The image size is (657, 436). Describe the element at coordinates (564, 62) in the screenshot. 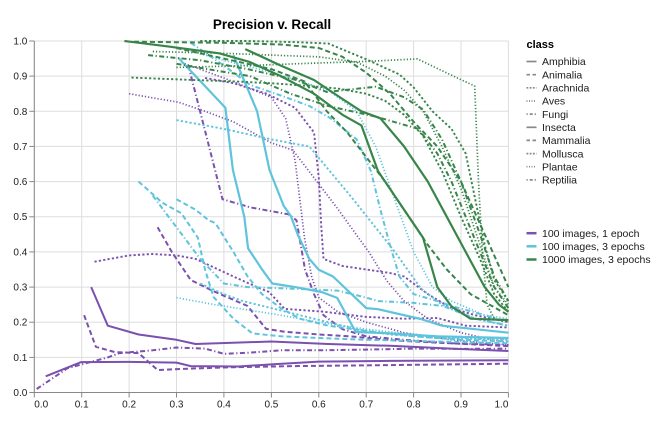

I see `svg-text: Amphibia` at that location.